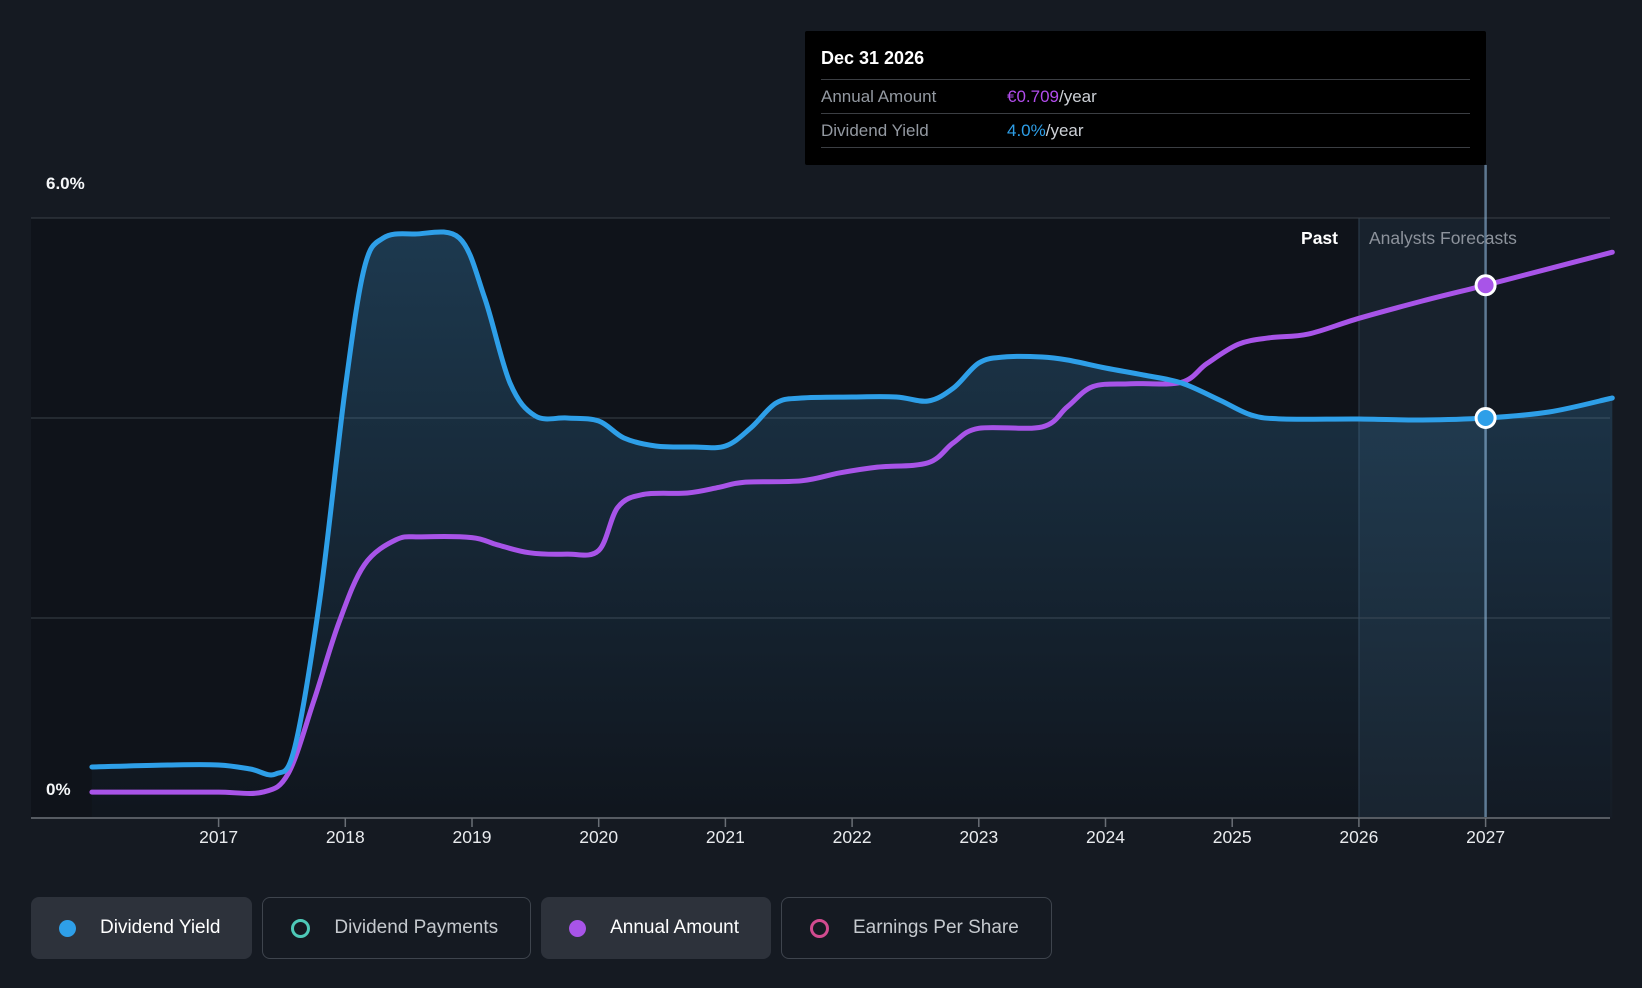 This screenshot has height=988, width=1642. What do you see at coordinates (1485, 418) in the screenshot?
I see `dividend-yield-hover-dot` at bounding box center [1485, 418].